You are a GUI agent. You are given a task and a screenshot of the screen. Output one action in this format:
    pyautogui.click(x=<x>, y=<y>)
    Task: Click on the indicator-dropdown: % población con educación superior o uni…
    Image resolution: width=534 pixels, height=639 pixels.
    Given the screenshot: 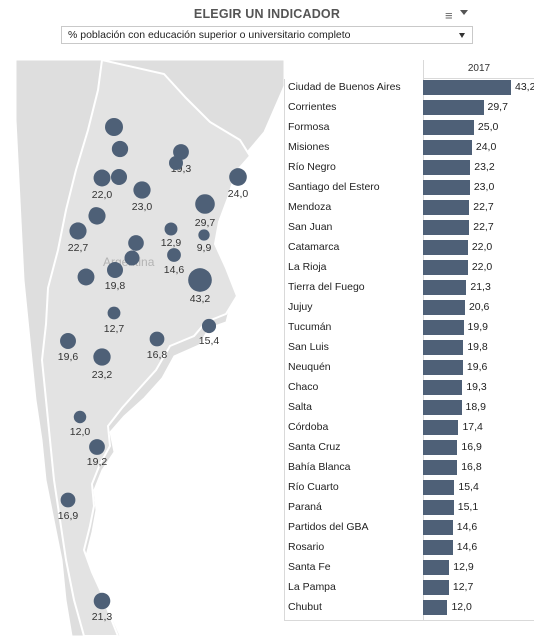 What is the action you would take?
    pyautogui.click(x=267, y=35)
    